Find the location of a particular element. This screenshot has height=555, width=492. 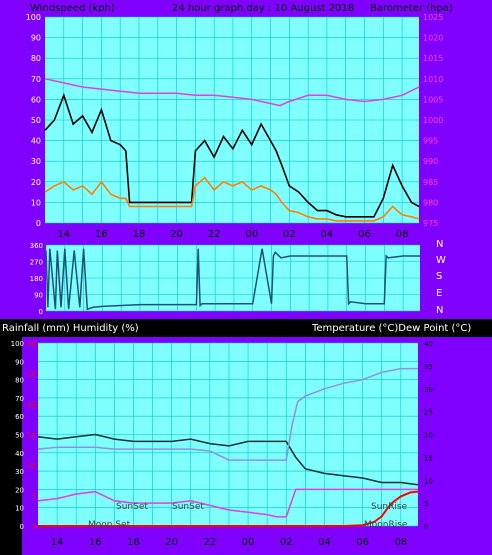

temperature-x-tick-label: 08 is located at coordinates (400, 542).